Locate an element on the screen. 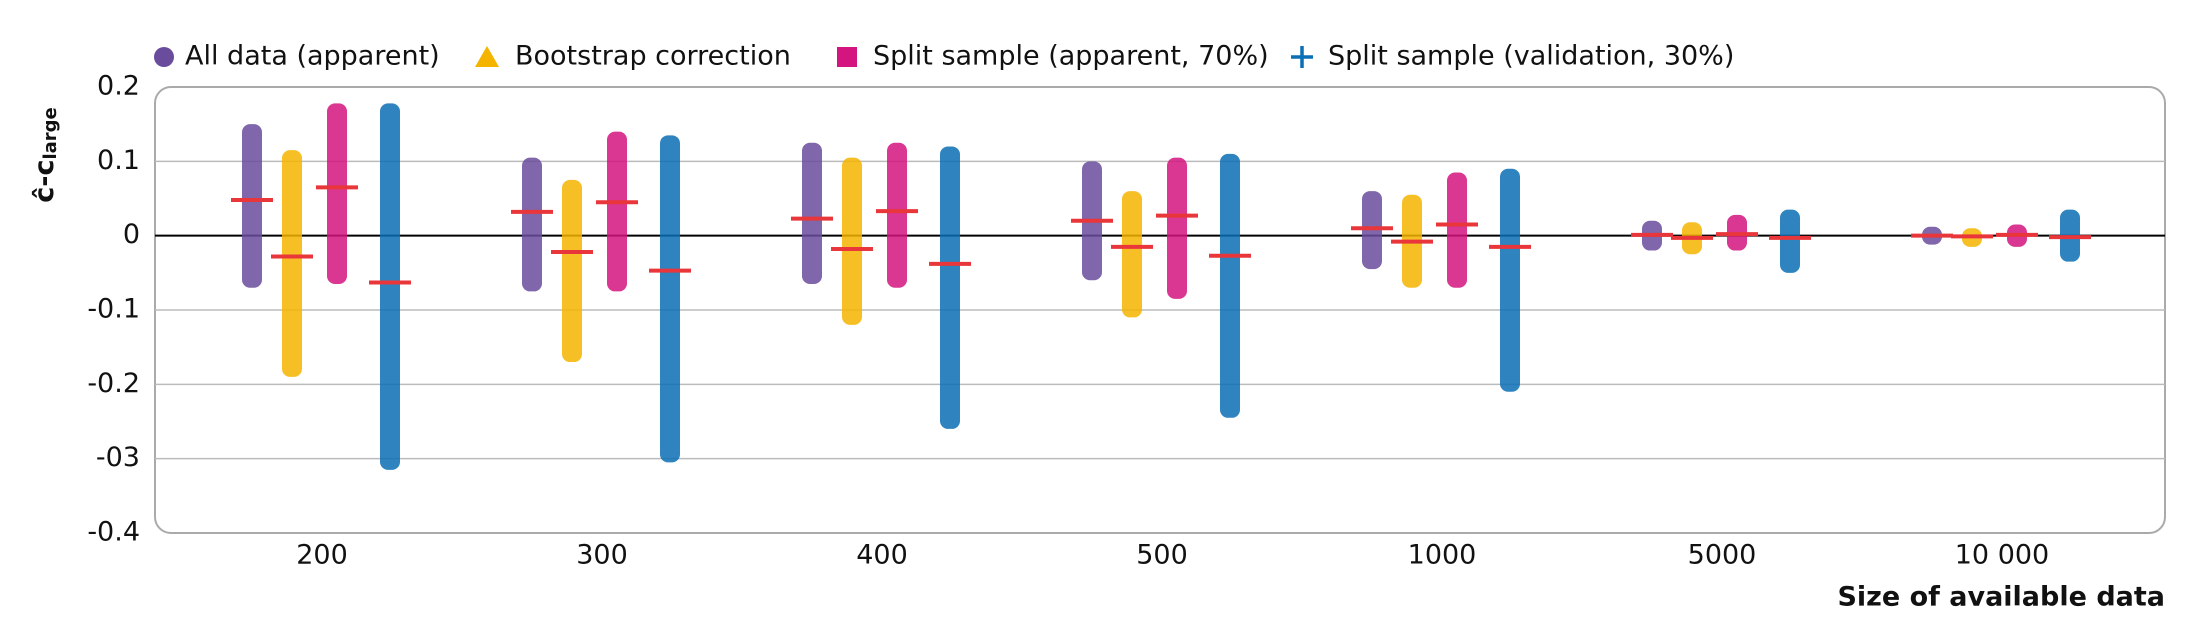 Image resolution: width=2195 pixels, height=631 pixels. y-tick-label: -03 is located at coordinates (118, 457).